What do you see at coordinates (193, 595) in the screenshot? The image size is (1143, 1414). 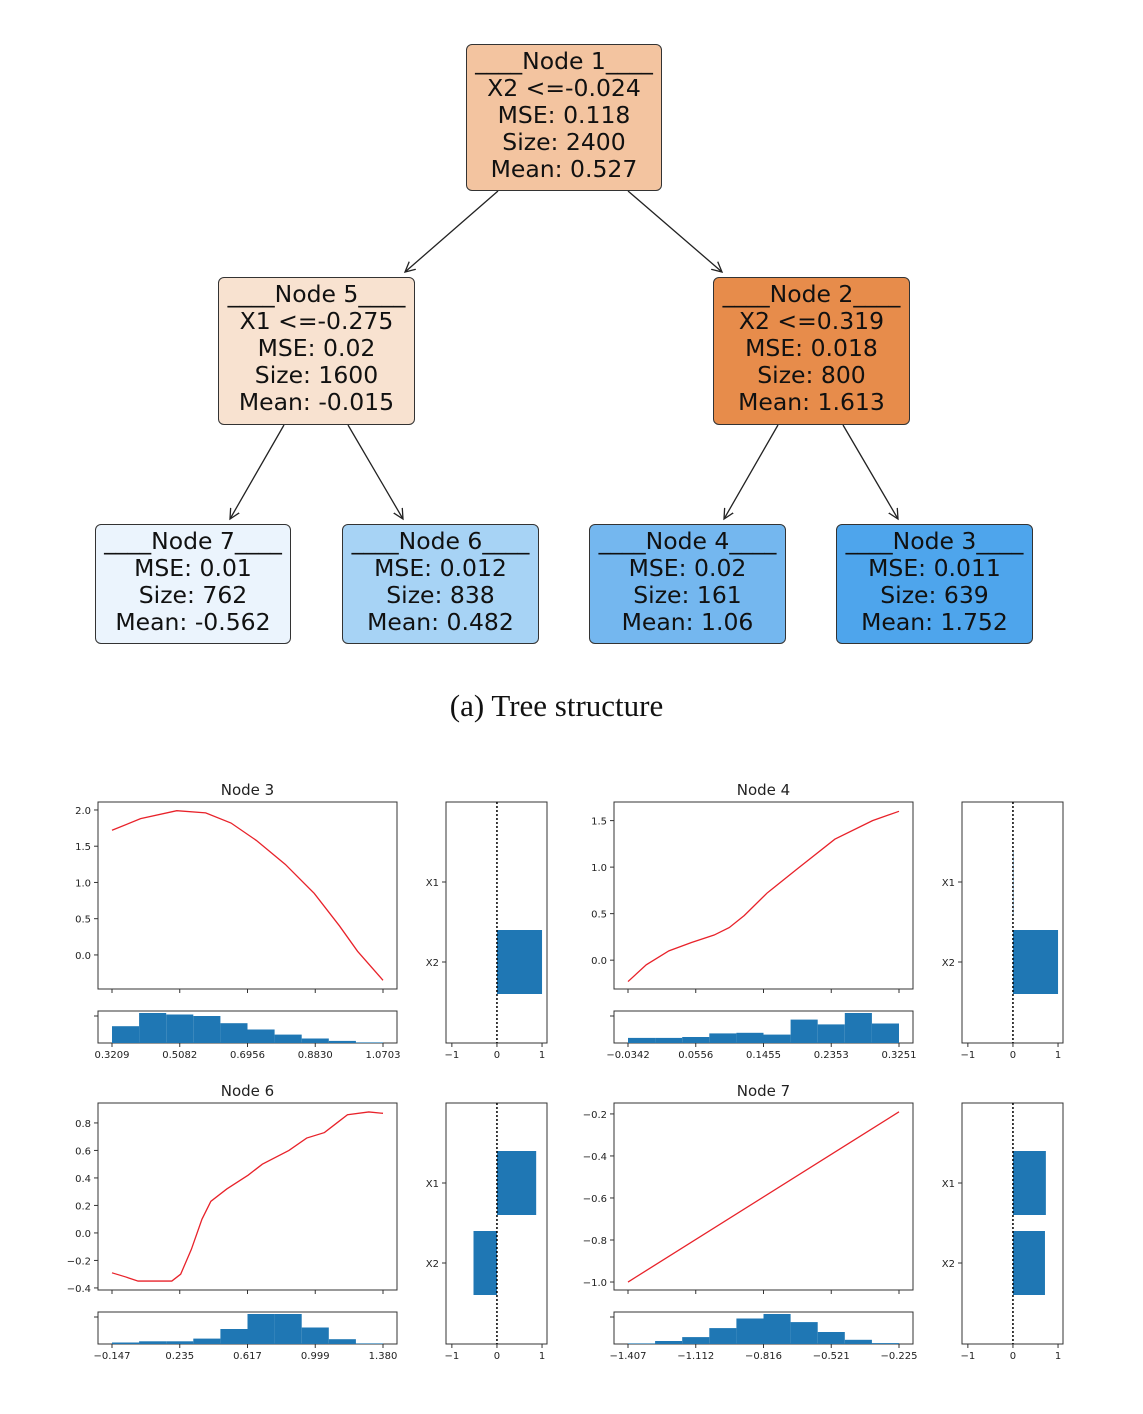 I see `node-stat: Size: 762` at bounding box center [193, 595].